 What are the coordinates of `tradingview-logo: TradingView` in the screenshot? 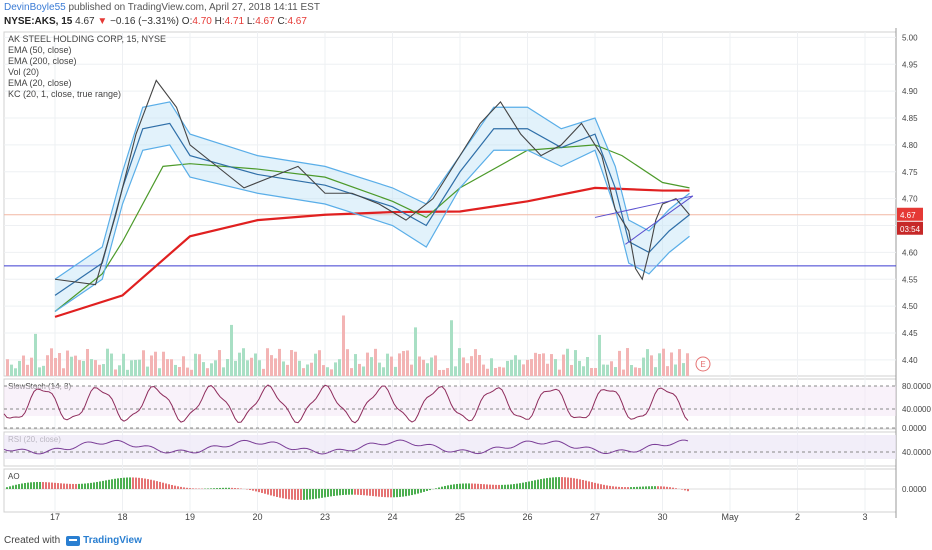 It's located at (104, 540).